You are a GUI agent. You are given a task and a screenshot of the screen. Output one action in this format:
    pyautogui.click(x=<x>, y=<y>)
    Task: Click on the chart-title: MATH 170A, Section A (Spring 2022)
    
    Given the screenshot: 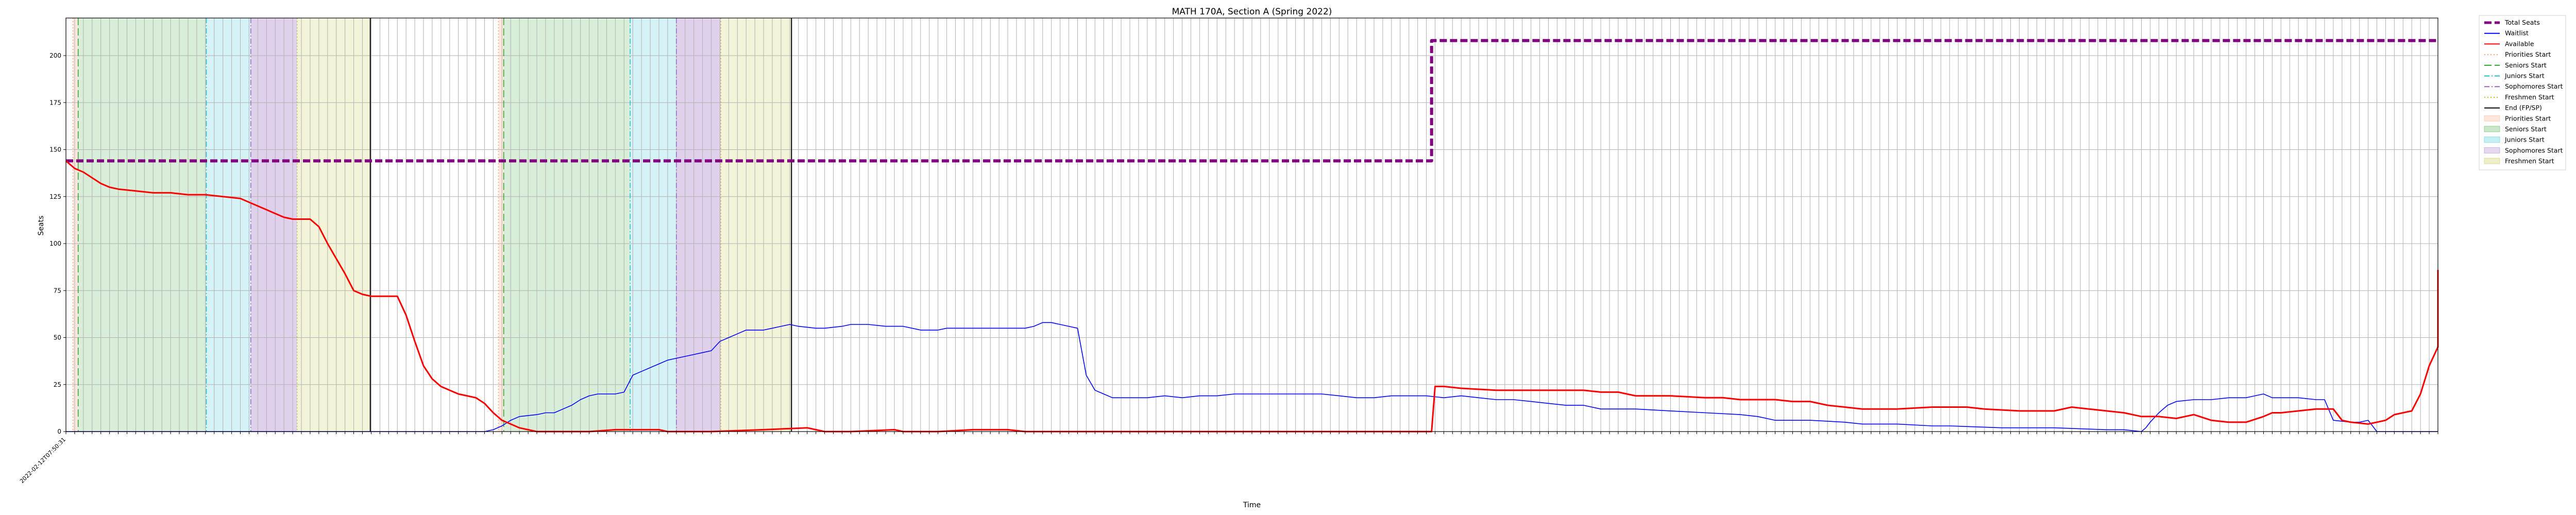 What is the action you would take?
    pyautogui.click(x=1252, y=12)
    